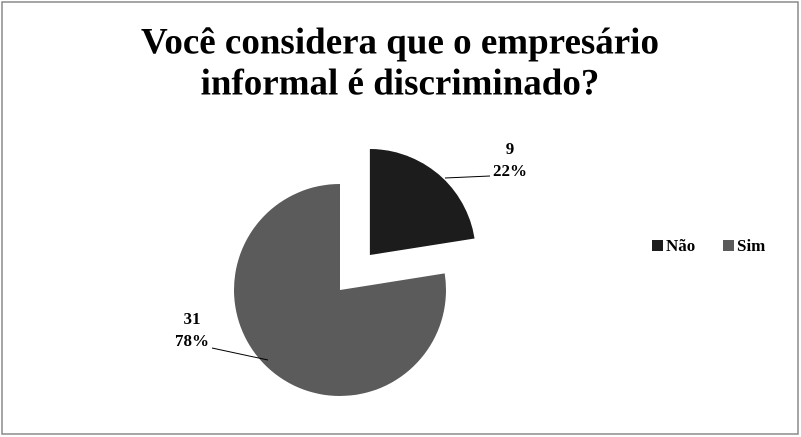 The image size is (801, 437). I want to click on data-label: 31, so click(192, 318).